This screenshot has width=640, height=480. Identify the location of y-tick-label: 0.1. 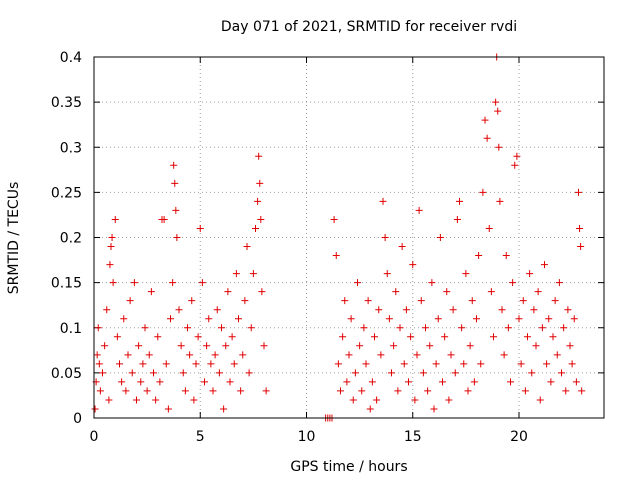
(71, 329).